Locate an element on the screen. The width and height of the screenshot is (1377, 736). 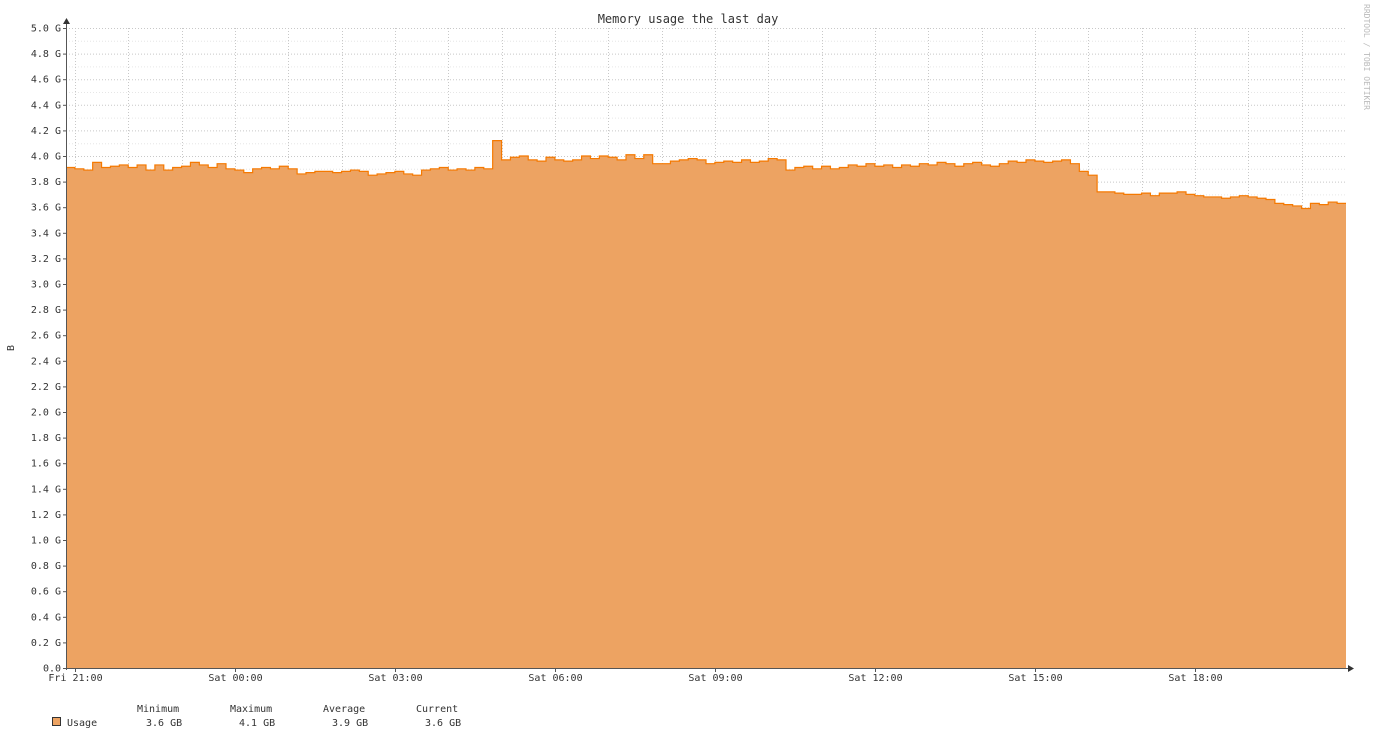
legend-avg-value: 3.9 GB is located at coordinates (350, 723).